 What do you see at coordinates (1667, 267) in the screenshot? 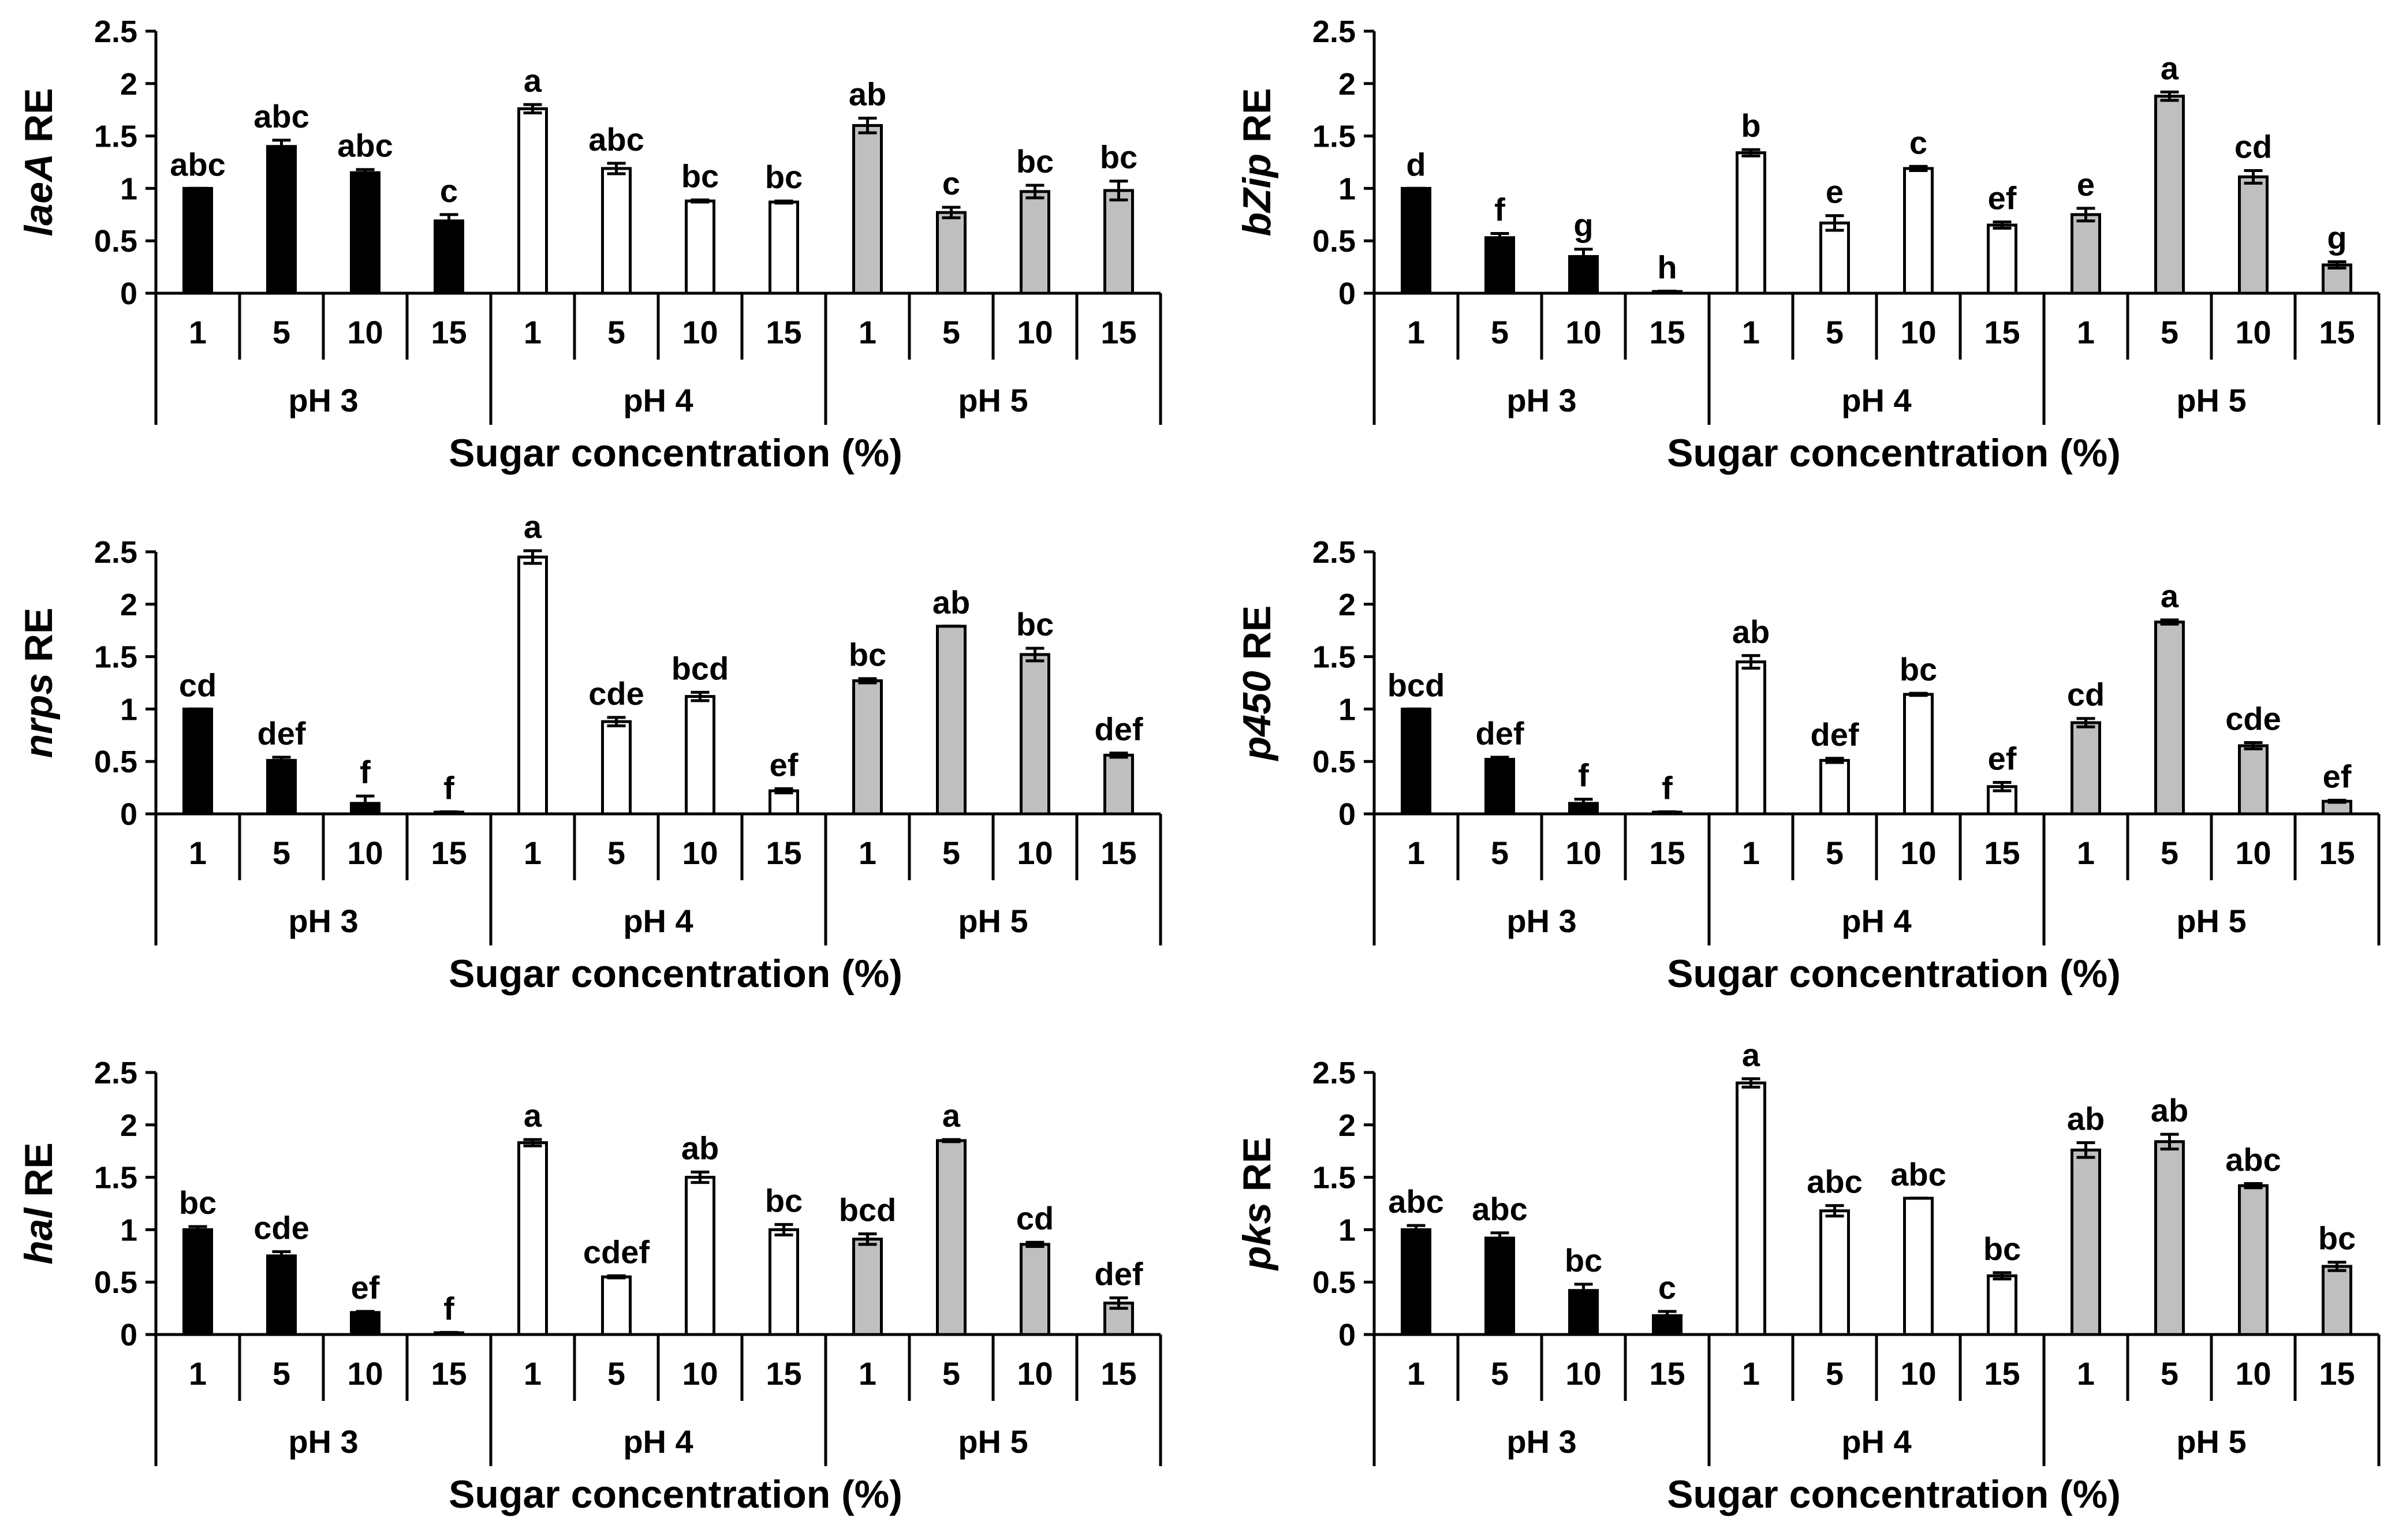
I see `significance-letter: h` at bounding box center [1667, 267].